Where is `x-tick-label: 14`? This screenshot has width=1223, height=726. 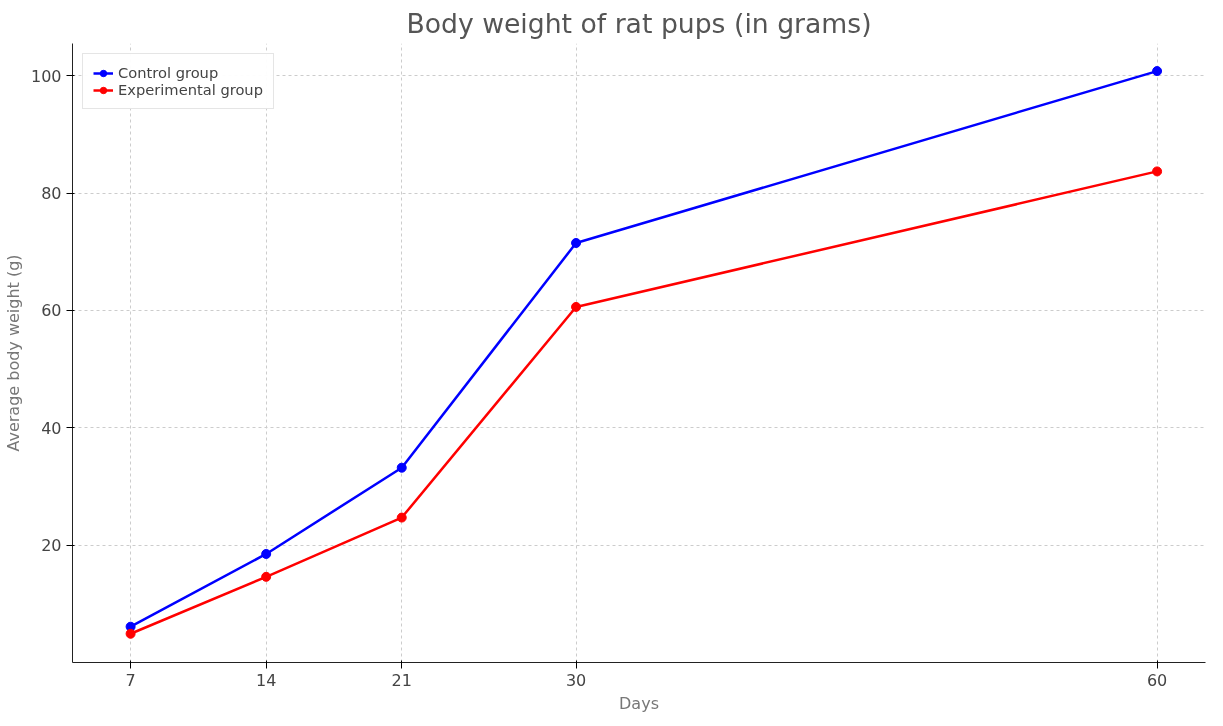
x-tick-label: 14 is located at coordinates (266, 680).